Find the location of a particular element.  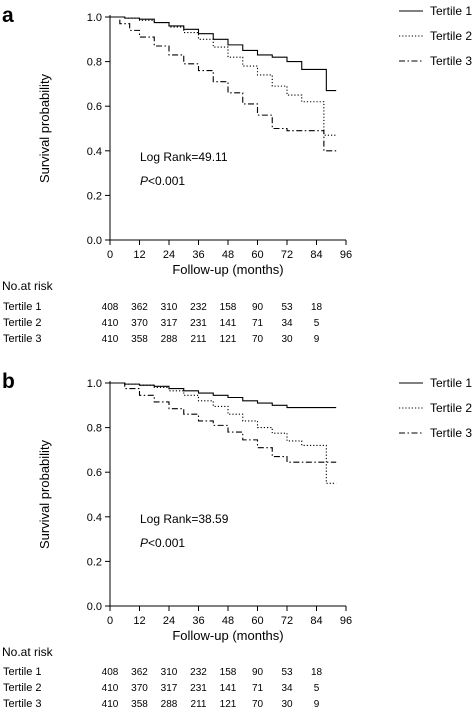

log-rank-annotation: Log Rank=49.11 is located at coordinates (184, 157).